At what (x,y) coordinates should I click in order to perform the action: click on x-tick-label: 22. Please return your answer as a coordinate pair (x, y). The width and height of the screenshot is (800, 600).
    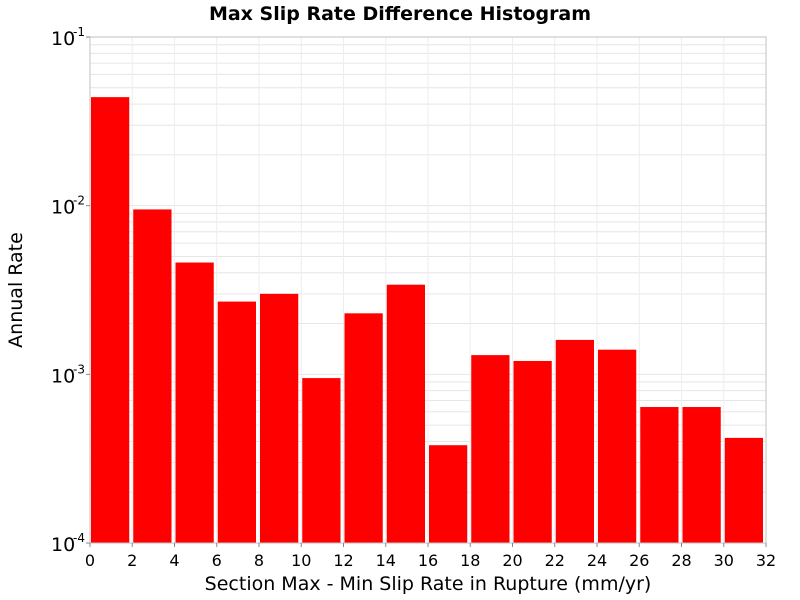
    Looking at the image, I should click on (555, 560).